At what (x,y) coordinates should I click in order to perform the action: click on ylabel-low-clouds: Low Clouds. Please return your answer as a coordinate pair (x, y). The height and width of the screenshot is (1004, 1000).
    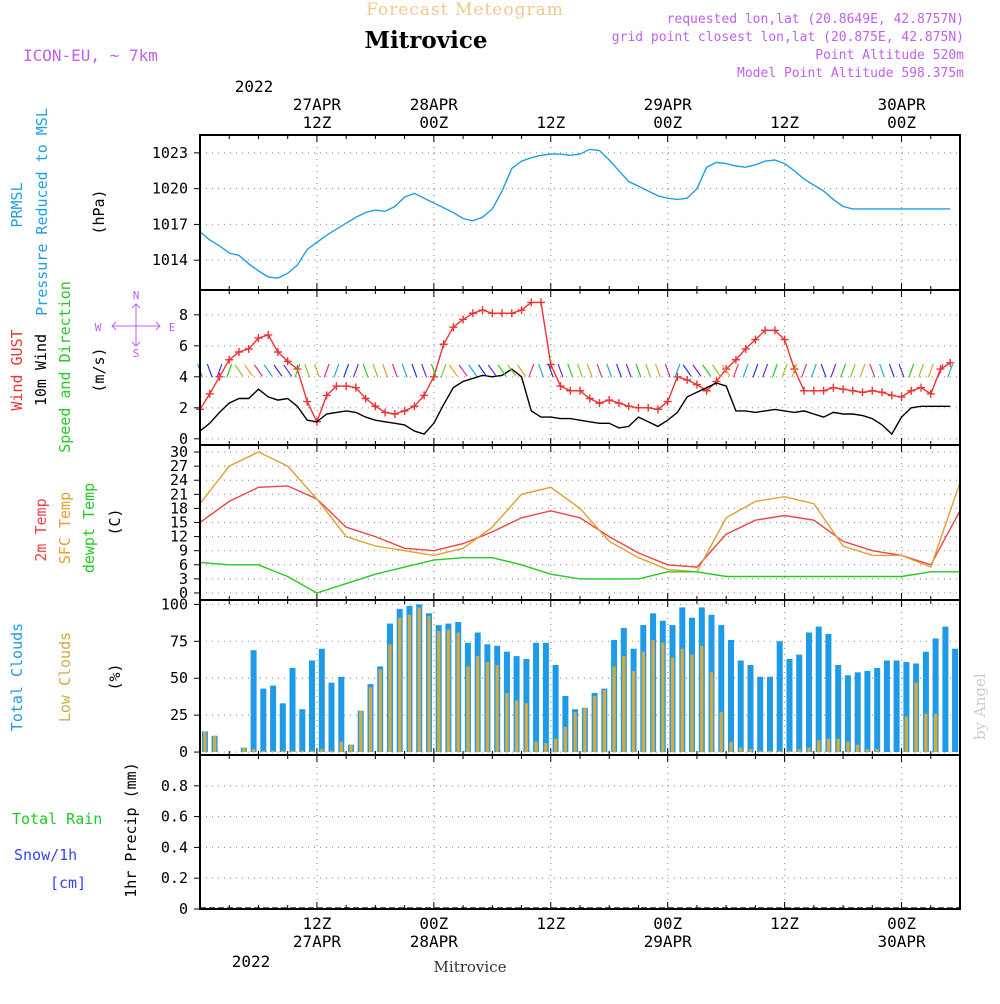
    Looking at the image, I should click on (65, 677).